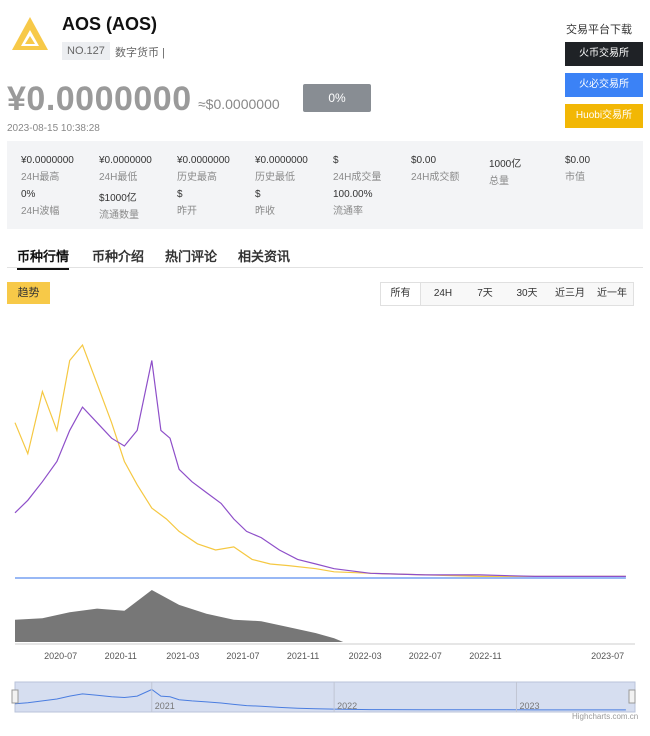 Image resolution: width=650 pixels, height=736 pixels. Describe the element at coordinates (121, 656) in the screenshot. I see `x-tick-label: 2020-11` at that location.